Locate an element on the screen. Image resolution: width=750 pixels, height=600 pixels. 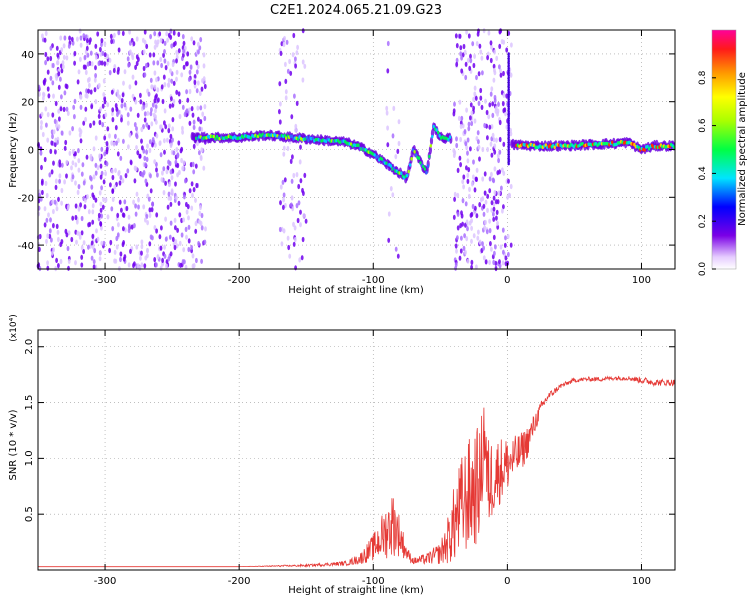
spectrogram-xlabel: Height of straight line (km) is located at coordinates (356, 290).